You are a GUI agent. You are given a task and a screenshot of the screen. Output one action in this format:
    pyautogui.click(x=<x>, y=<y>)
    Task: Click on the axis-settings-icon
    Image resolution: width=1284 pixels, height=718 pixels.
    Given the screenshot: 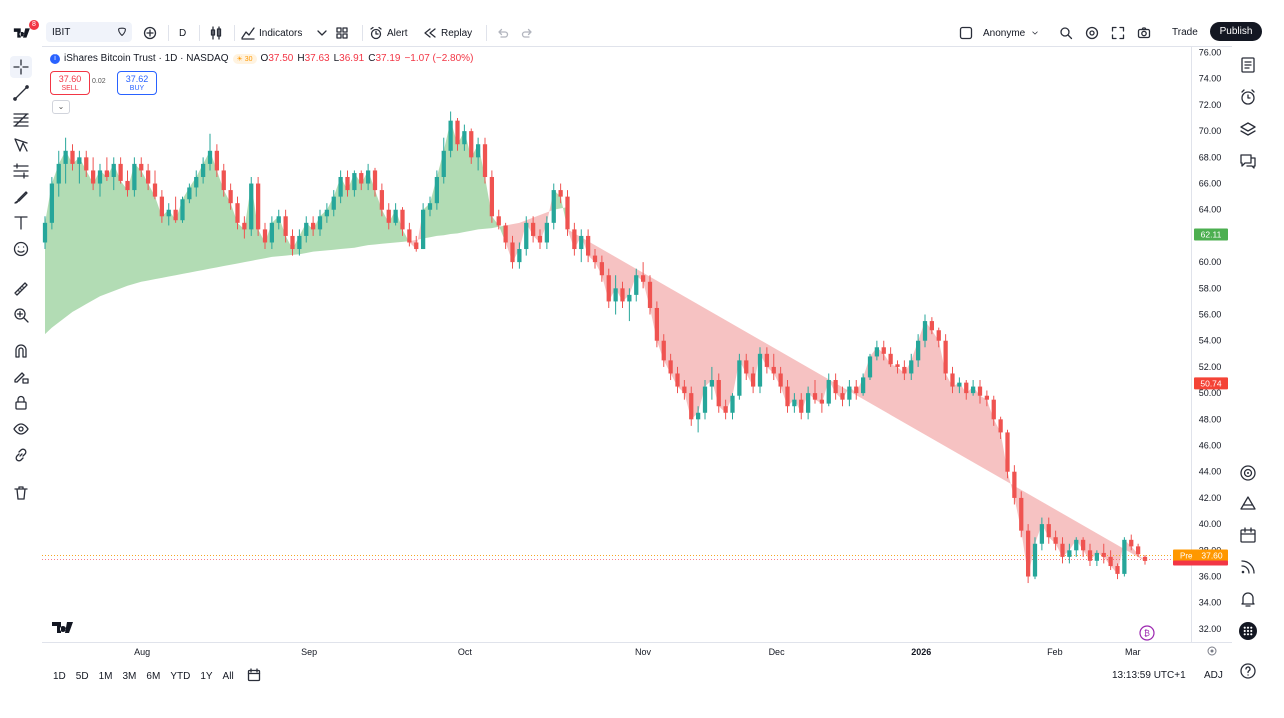 What is the action you would take?
    pyautogui.click(x=1212, y=651)
    